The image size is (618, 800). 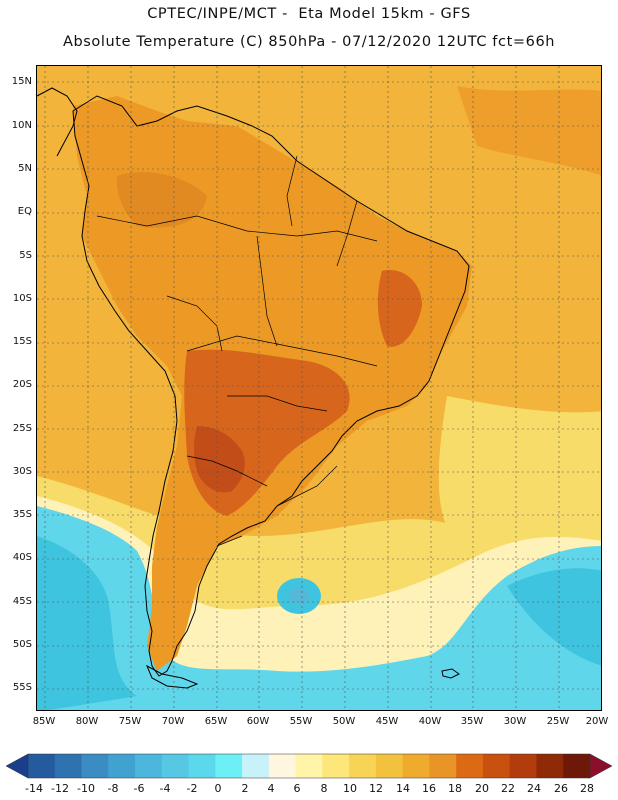 I want to click on colorbar-label: -10, so click(x=86, y=788).